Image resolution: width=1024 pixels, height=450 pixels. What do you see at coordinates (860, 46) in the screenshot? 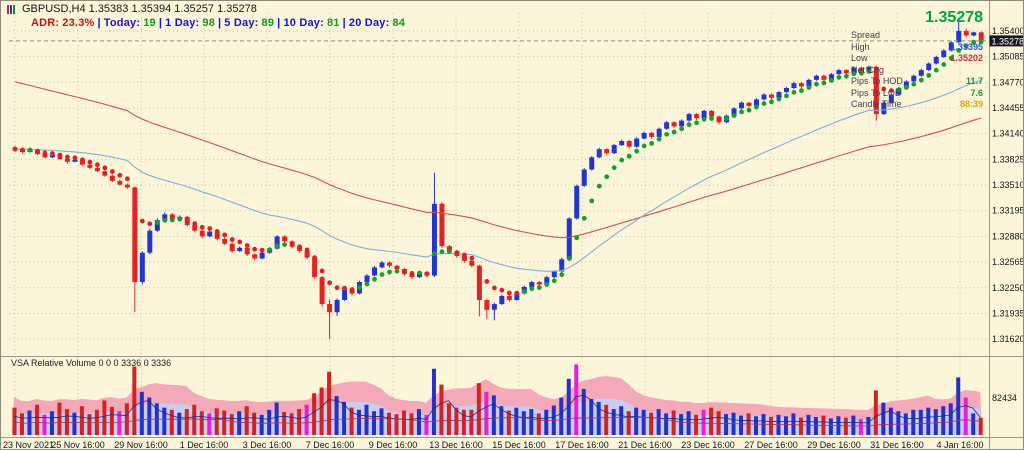
I see `info-label: High` at bounding box center [860, 46].